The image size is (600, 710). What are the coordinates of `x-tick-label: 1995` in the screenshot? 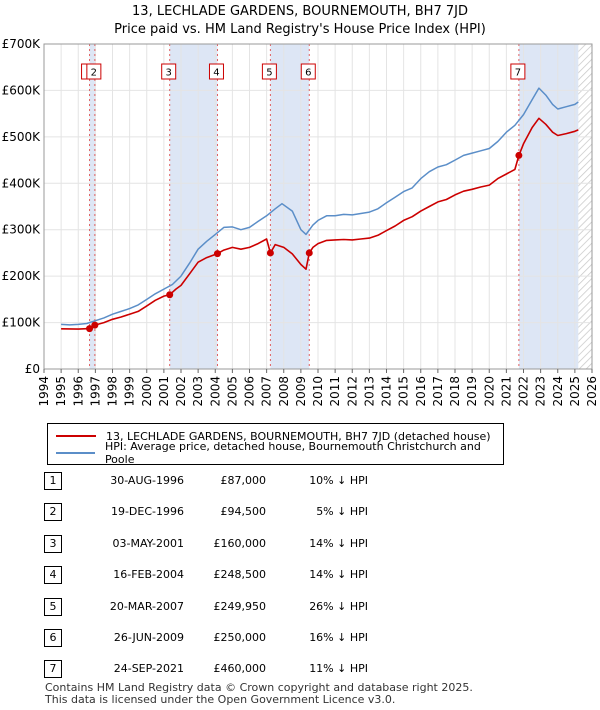 It's located at (61, 391).